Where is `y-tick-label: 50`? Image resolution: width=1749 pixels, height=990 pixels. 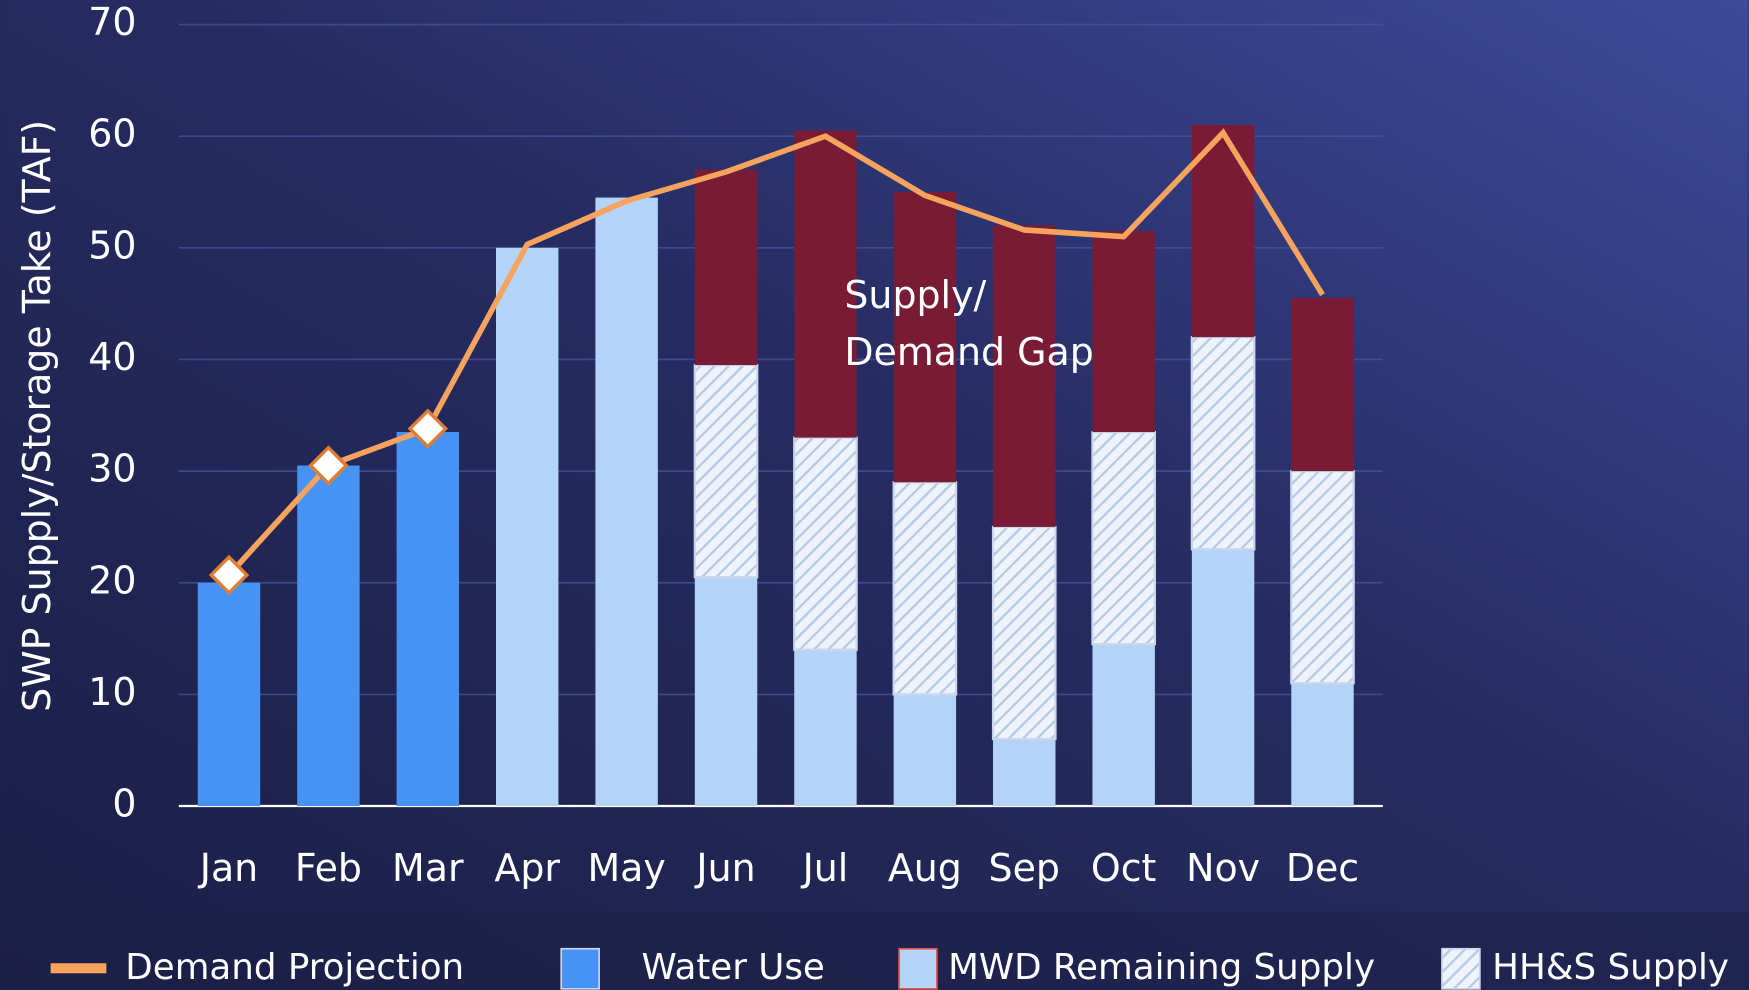
y-tick-label: 50 is located at coordinates (112, 245).